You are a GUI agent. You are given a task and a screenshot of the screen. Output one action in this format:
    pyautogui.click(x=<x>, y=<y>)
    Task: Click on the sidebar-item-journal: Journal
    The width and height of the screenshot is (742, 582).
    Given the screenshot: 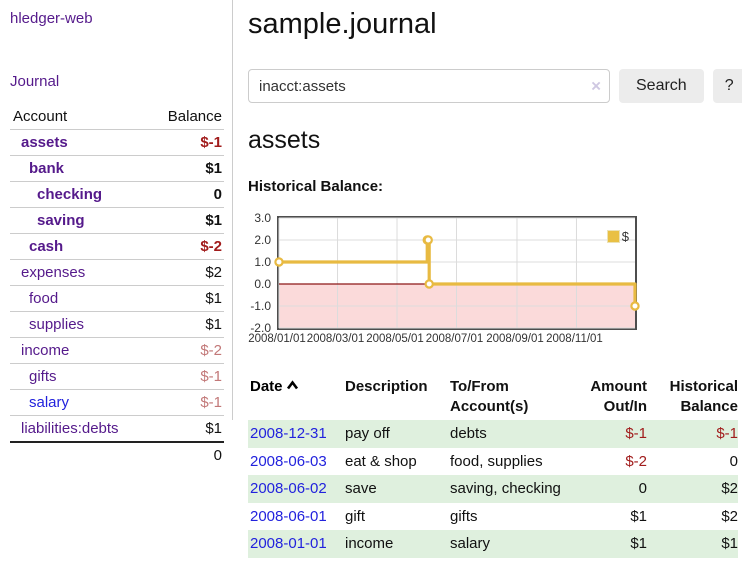 What is the action you would take?
    pyautogui.click(x=35, y=81)
    